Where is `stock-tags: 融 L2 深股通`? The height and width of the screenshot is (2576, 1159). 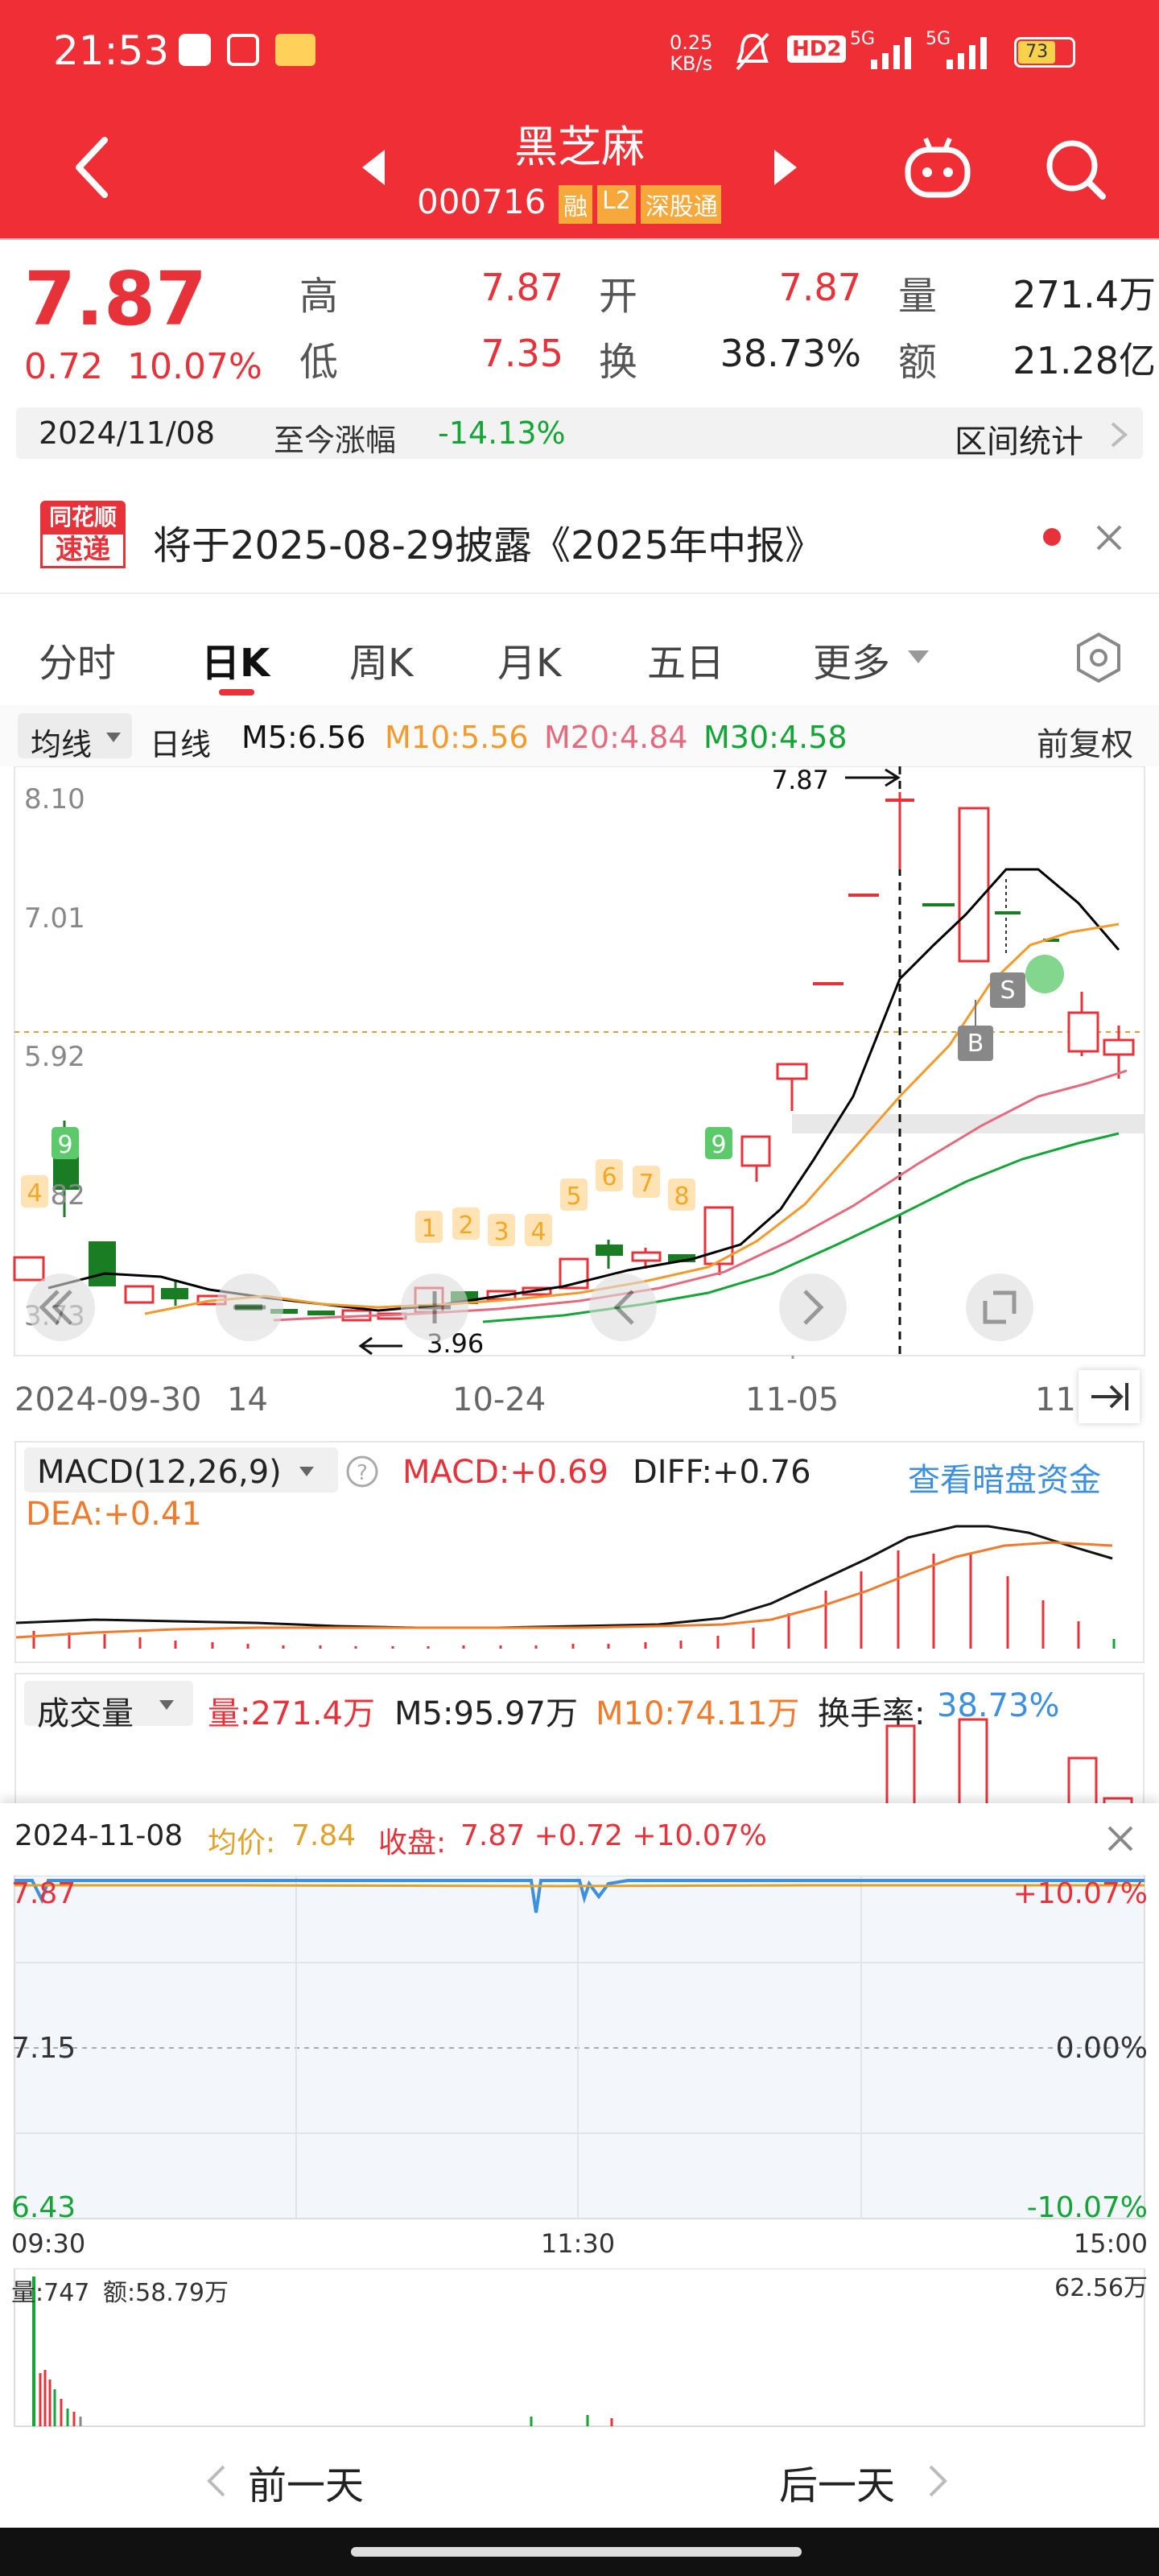 stock-tags: 融 L2 深股通 is located at coordinates (640, 204).